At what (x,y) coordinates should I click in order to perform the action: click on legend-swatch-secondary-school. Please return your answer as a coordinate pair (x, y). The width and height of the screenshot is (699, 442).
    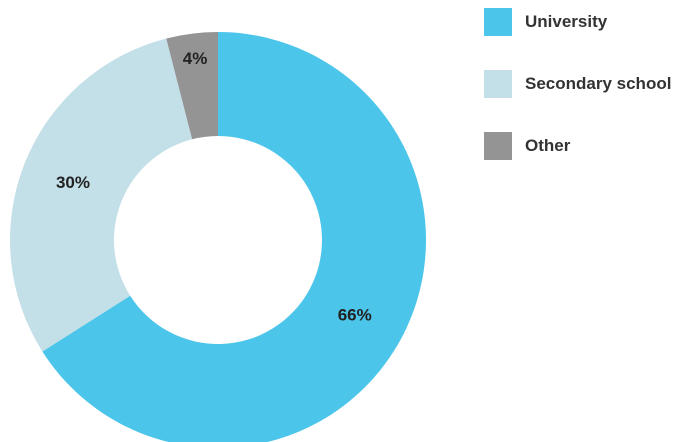
    Looking at the image, I should click on (498, 84).